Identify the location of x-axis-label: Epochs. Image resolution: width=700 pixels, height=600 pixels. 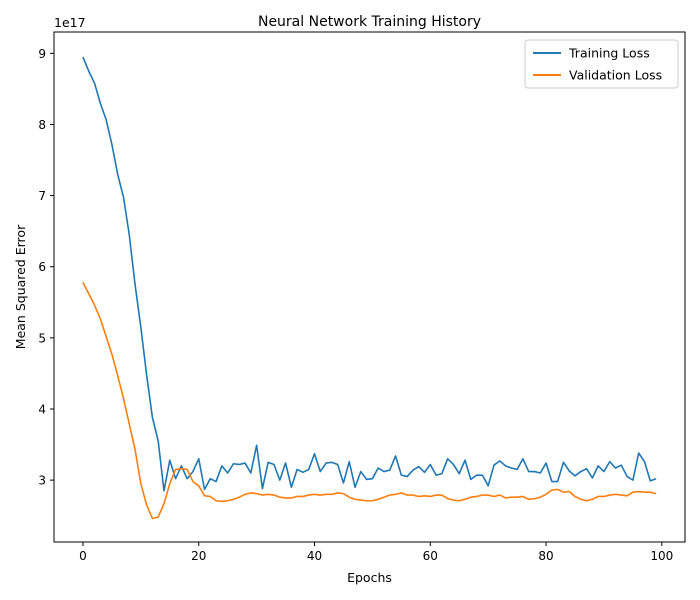
(369, 577).